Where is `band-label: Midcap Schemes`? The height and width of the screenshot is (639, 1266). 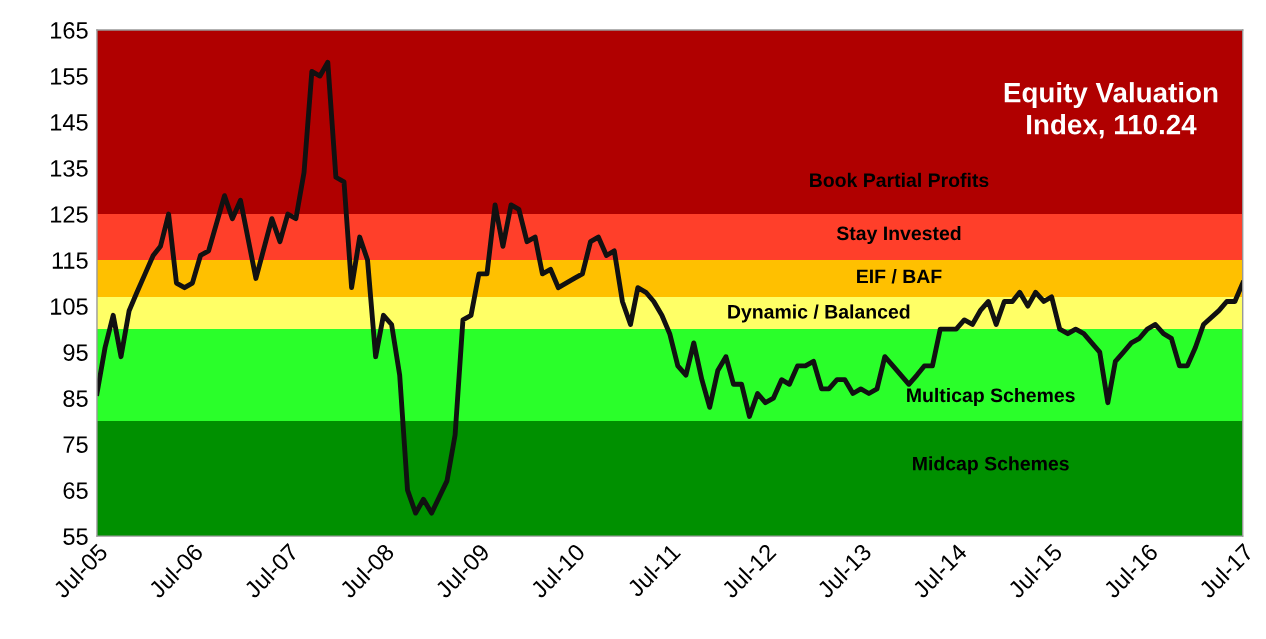
band-label: Midcap Schemes is located at coordinates (991, 465).